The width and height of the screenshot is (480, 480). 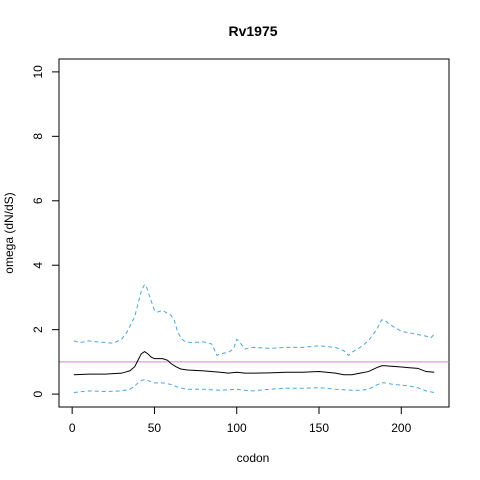 What do you see at coordinates (38, 200) in the screenshot?
I see `y-tick-label: 6` at bounding box center [38, 200].